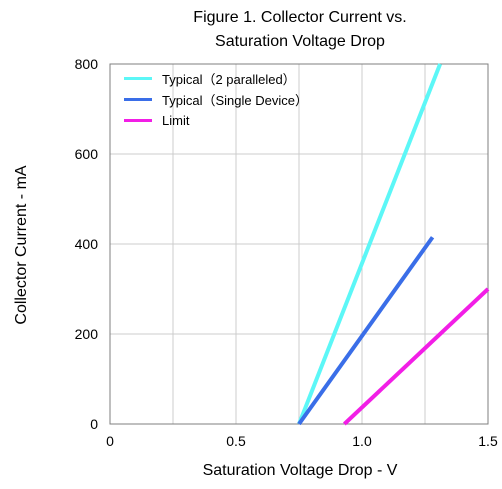  Describe the element at coordinates (300, 17) in the screenshot. I see `chart-title-line-1: Figure 1. Collector Current vs.` at that location.